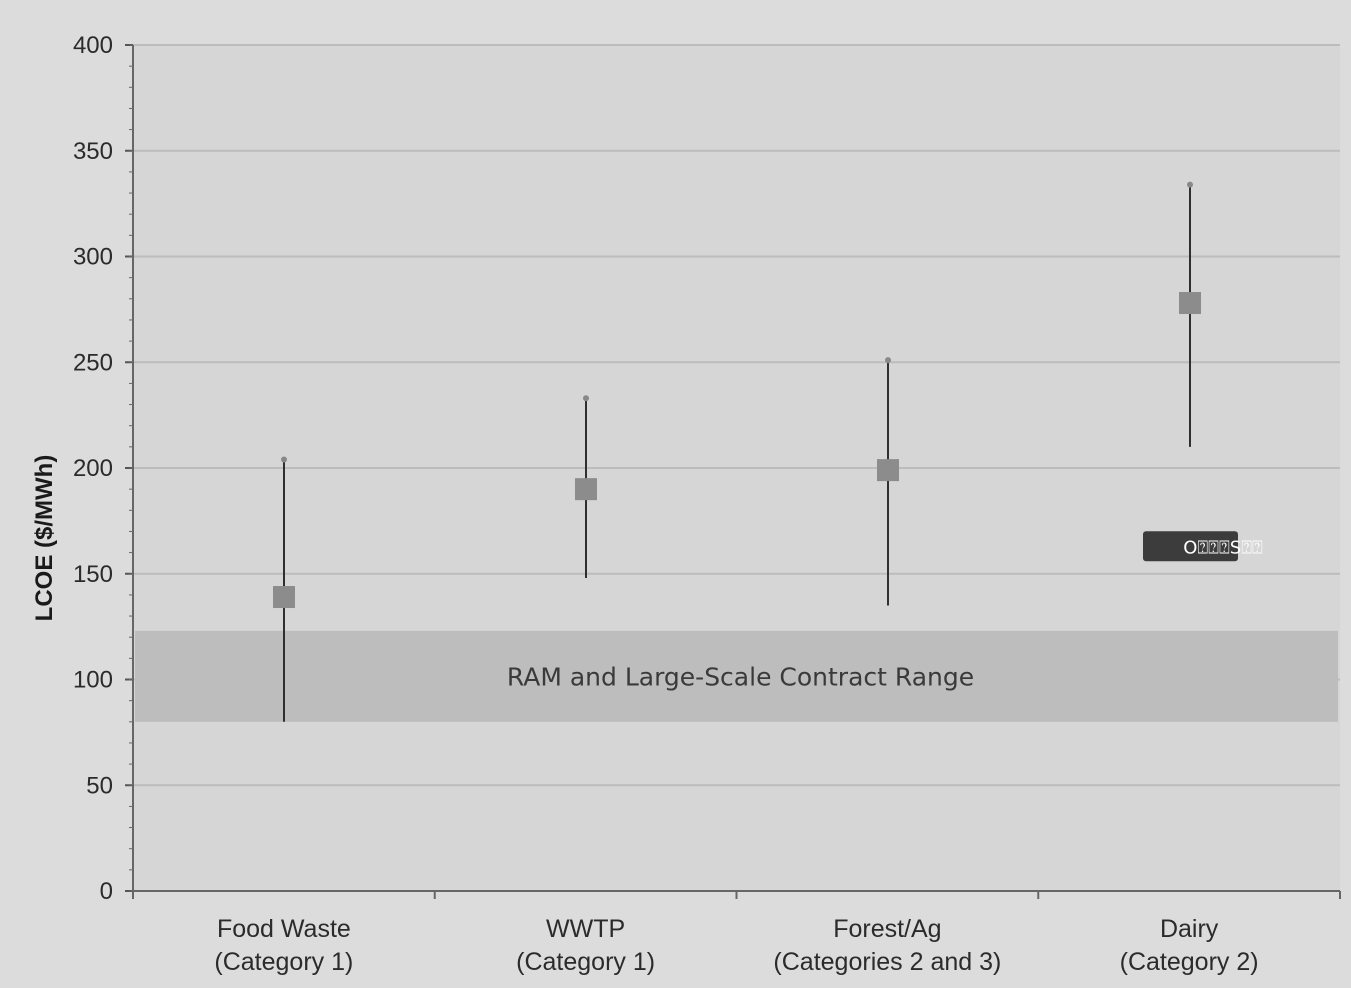  What do you see at coordinates (1189, 929) in the screenshot?
I see `x-category-label: Dairy` at bounding box center [1189, 929].